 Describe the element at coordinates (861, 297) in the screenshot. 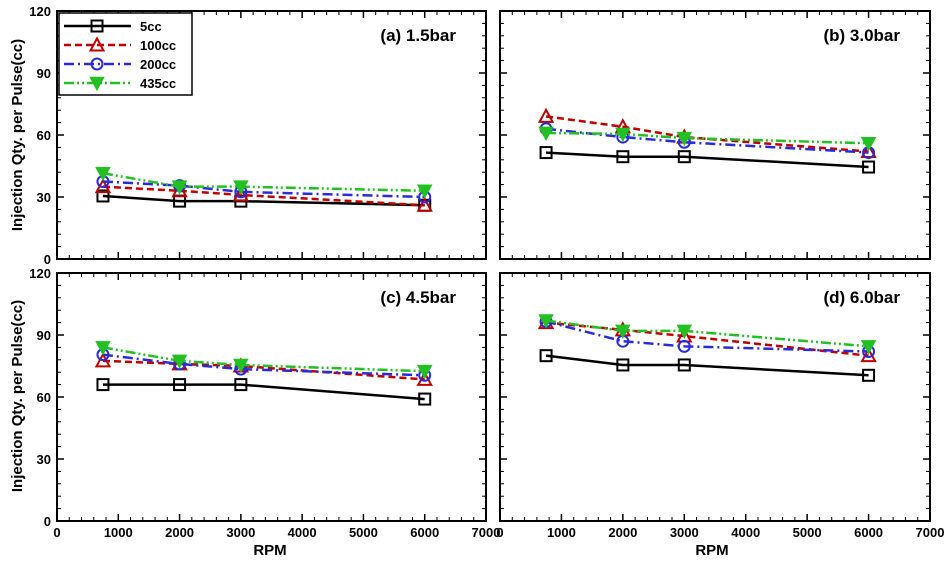

I see `panel-title: (d) 6.0bar` at that location.